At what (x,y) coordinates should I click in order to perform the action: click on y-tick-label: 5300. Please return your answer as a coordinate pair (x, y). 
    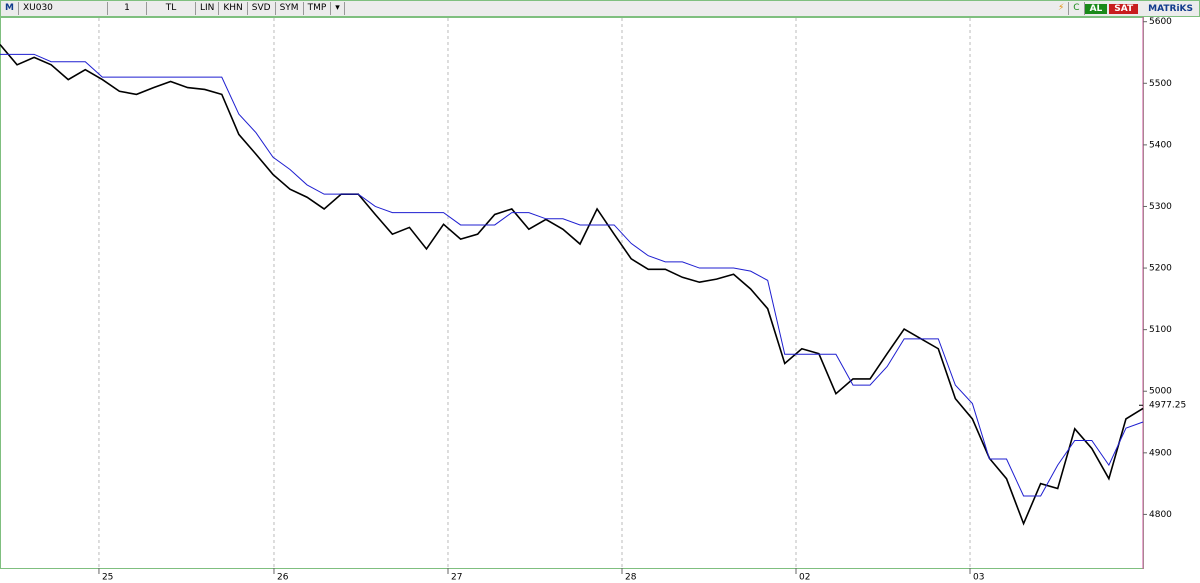
    Looking at the image, I should click on (1160, 207).